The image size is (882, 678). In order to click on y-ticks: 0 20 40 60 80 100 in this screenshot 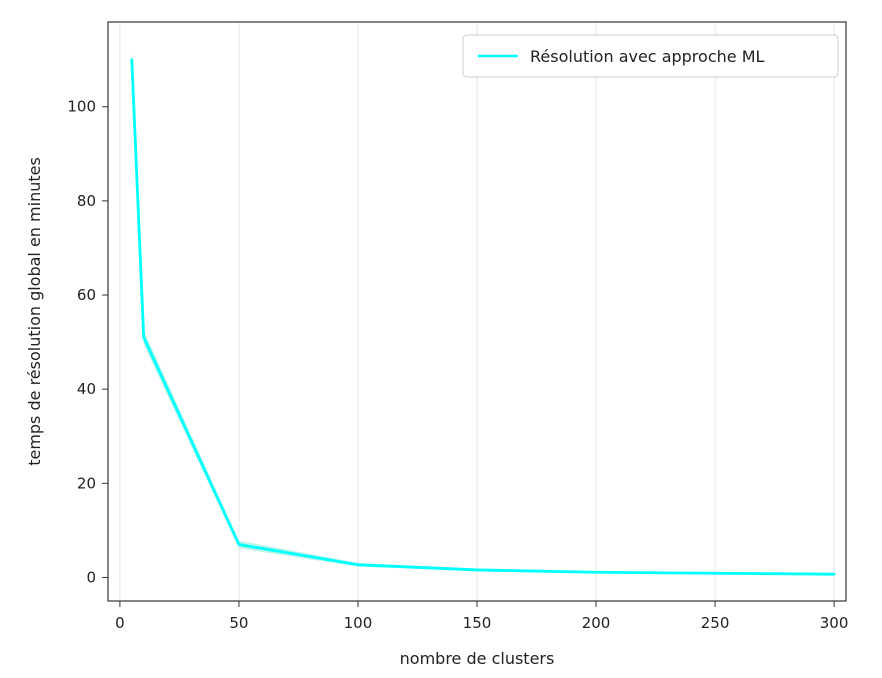, I will do `click(87, 342)`.